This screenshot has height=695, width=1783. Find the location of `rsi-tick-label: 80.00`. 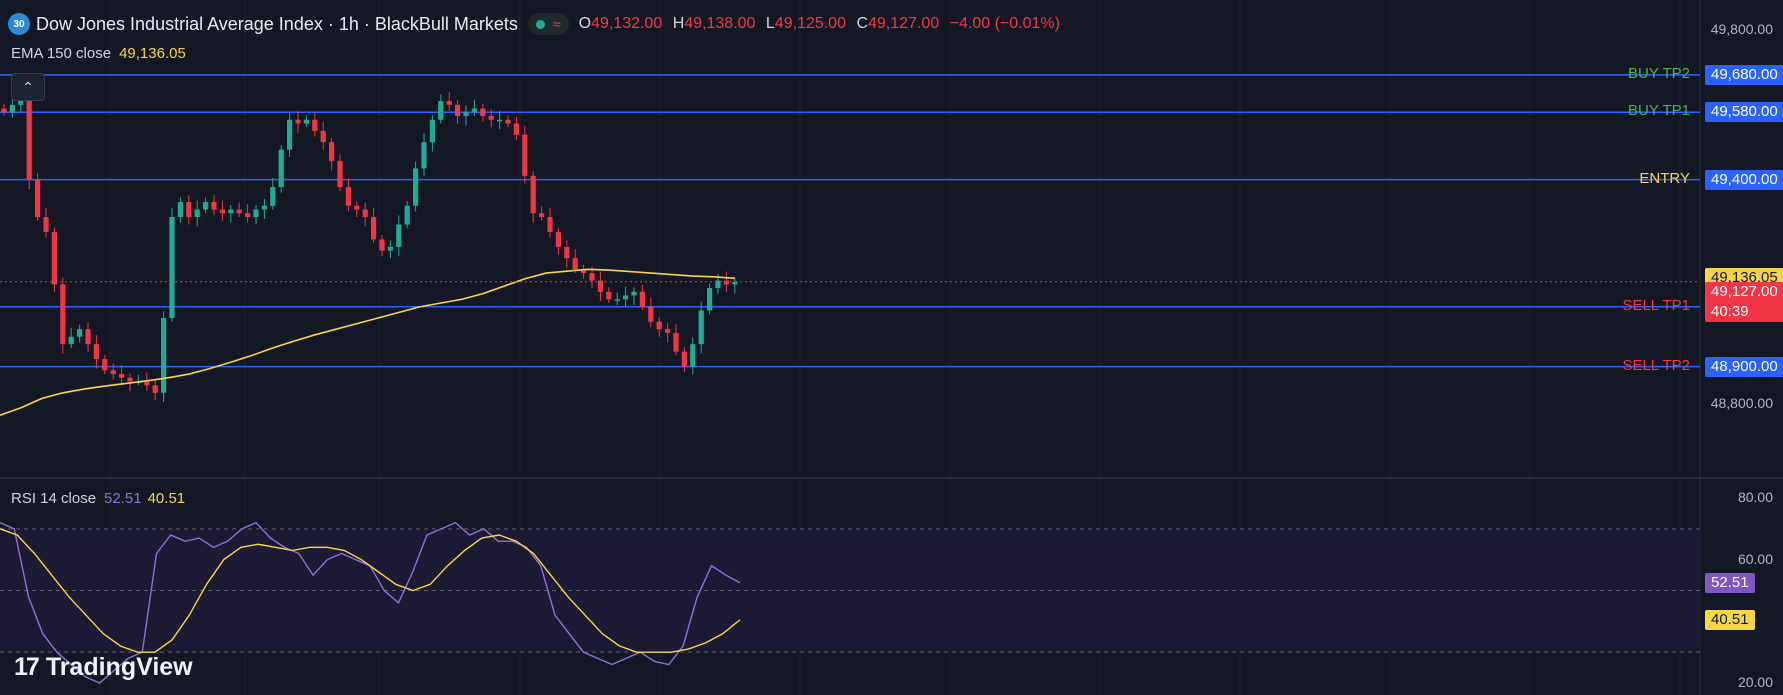

rsi-tick-label: 80.00 is located at coordinates (1755, 497).